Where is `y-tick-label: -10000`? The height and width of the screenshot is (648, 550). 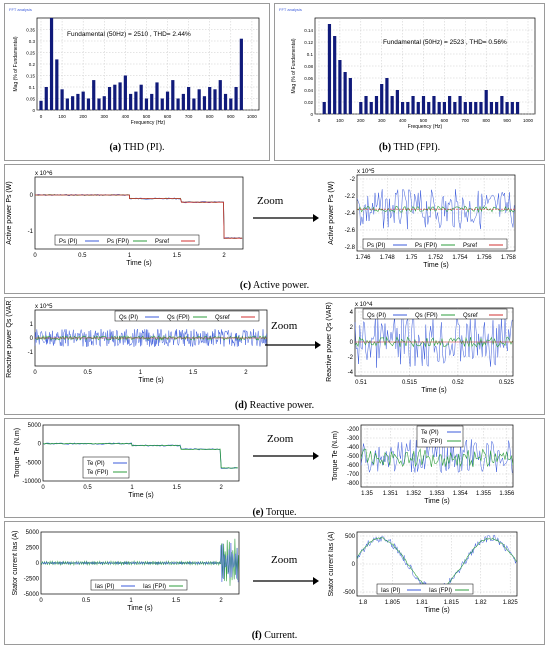
y-tick-label: -10000 is located at coordinates (31, 482).